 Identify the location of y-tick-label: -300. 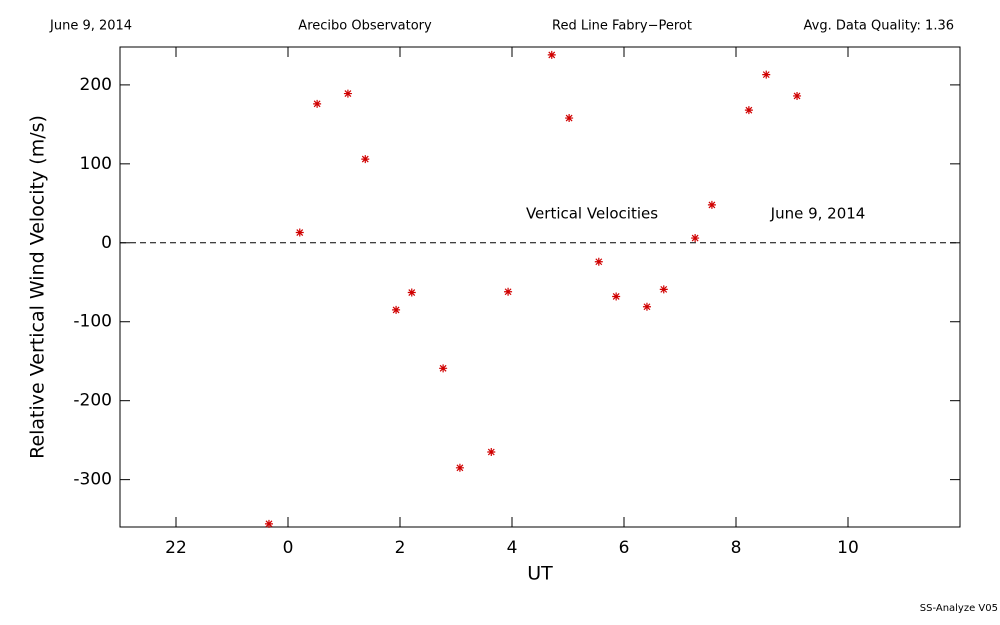
(92, 480).